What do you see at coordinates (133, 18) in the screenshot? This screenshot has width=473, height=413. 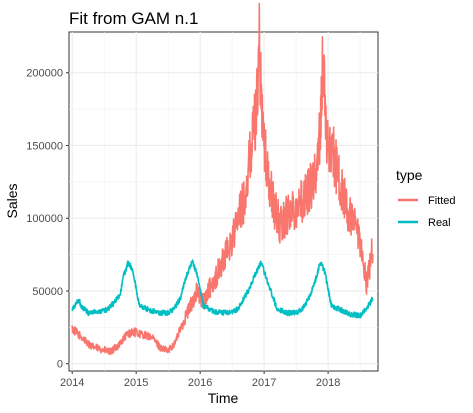 I see `chart-title: Fit from GAM n.1` at bounding box center [133, 18].